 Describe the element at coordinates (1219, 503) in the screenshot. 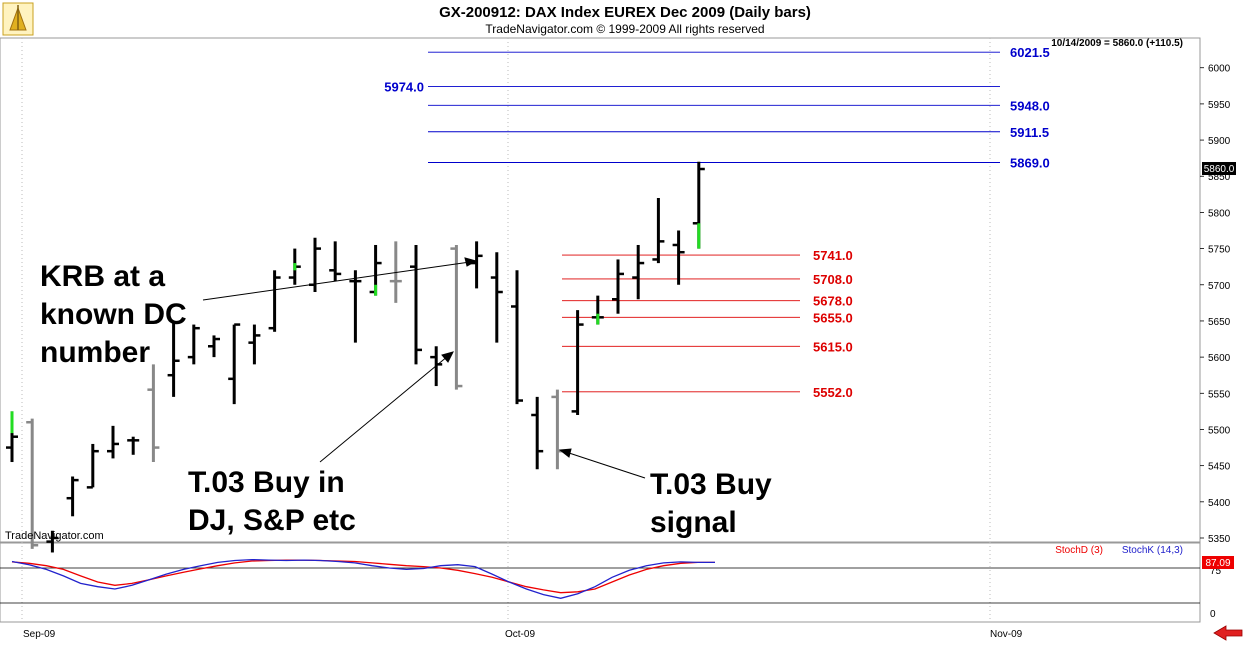

I see `y-tick-label: 5400` at that location.